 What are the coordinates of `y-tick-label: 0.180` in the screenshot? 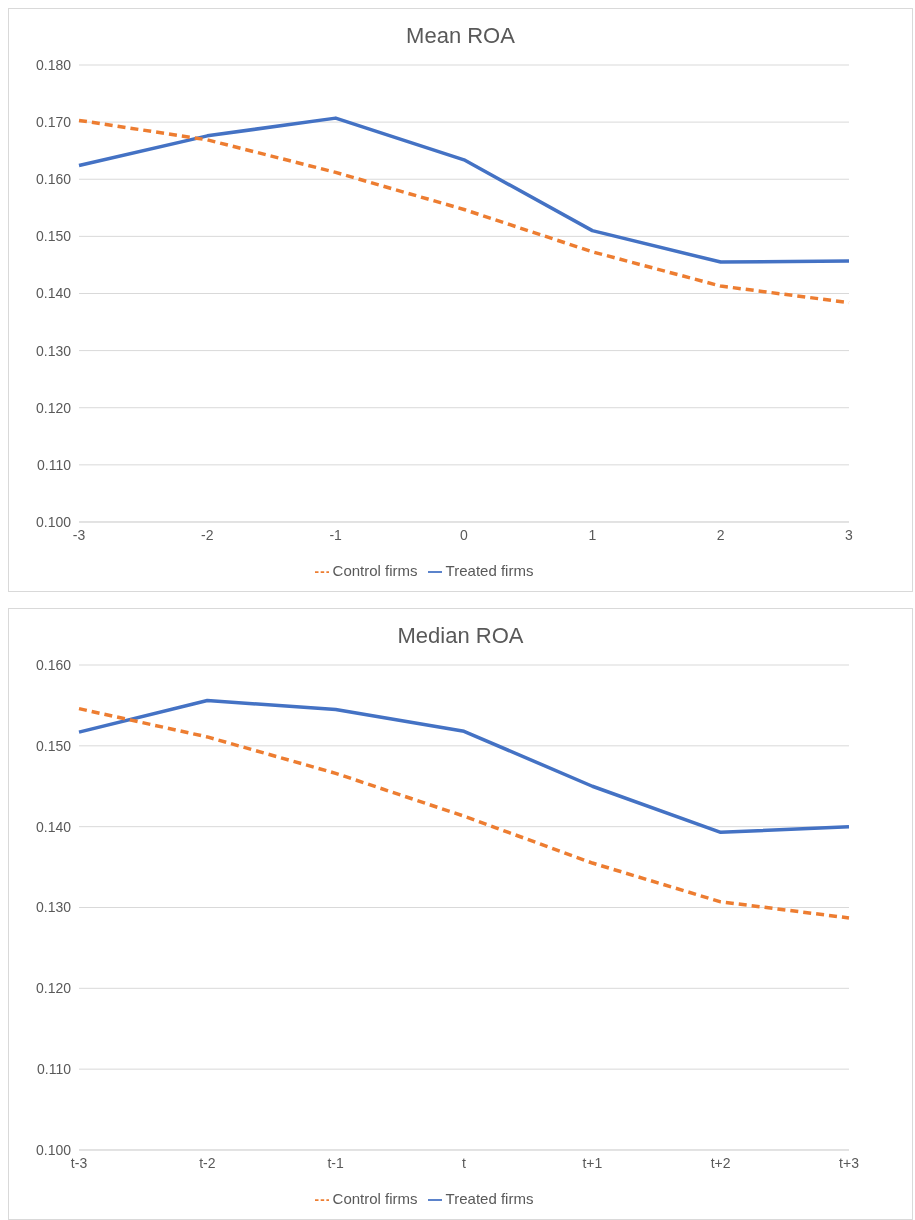 It's located at (53, 64).